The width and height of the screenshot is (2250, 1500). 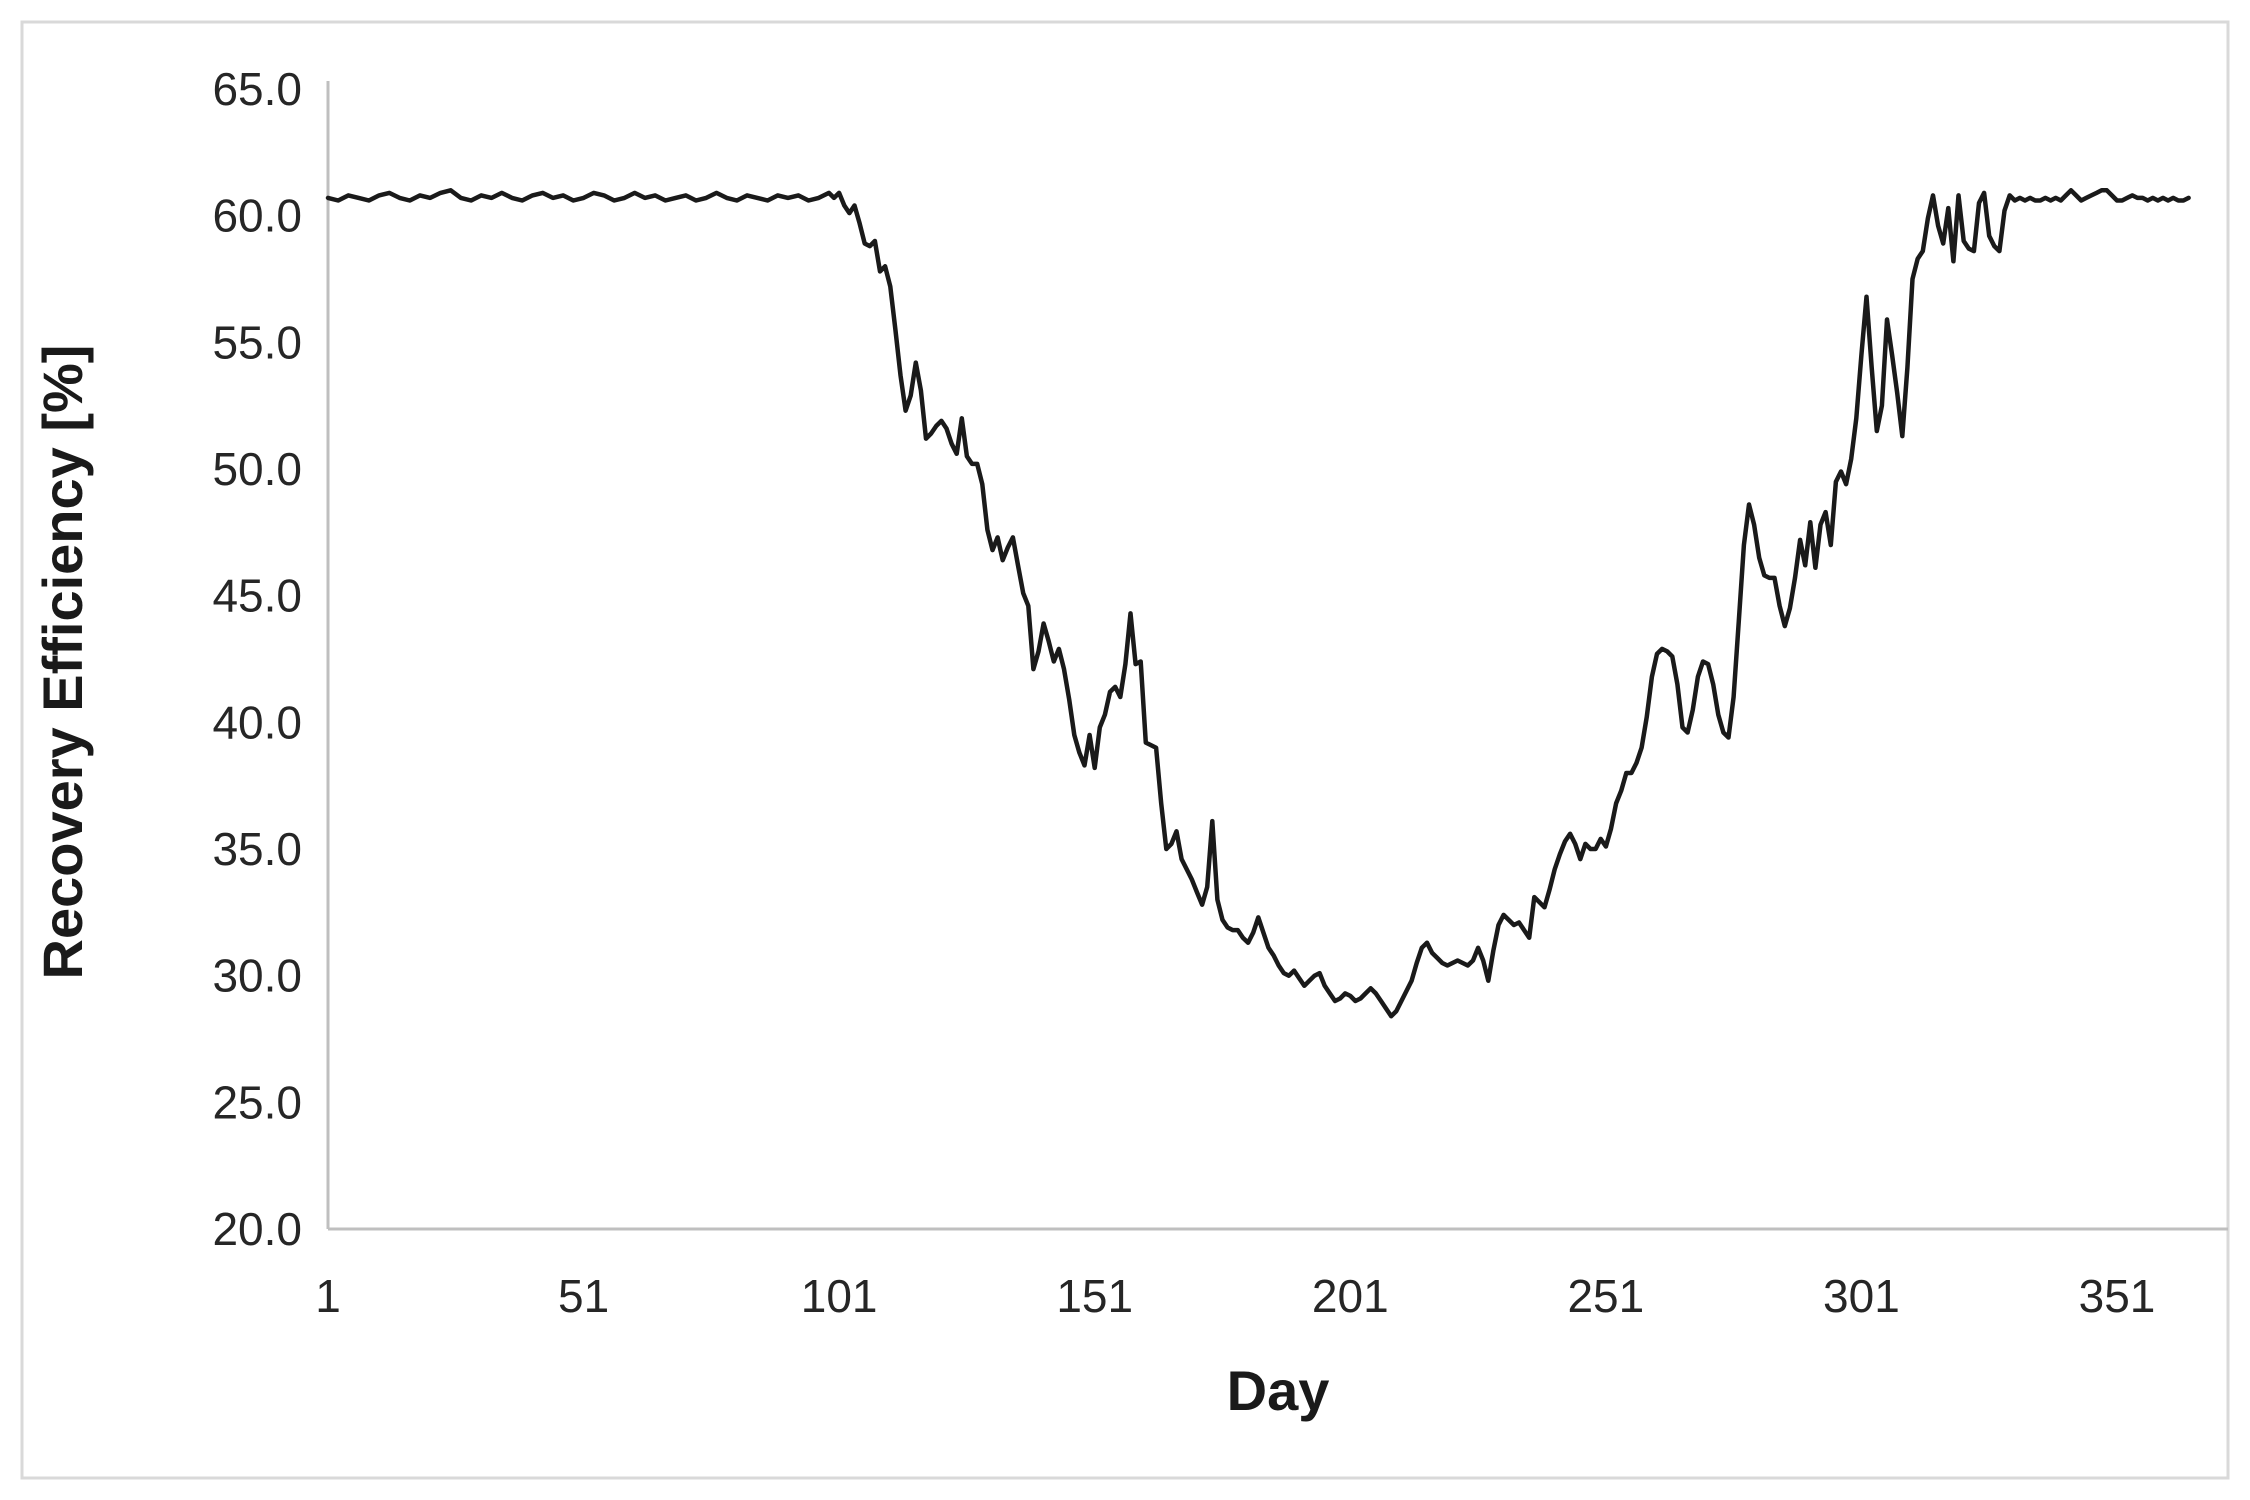 I want to click on x-tick-label: 101, so click(x=839, y=1296).